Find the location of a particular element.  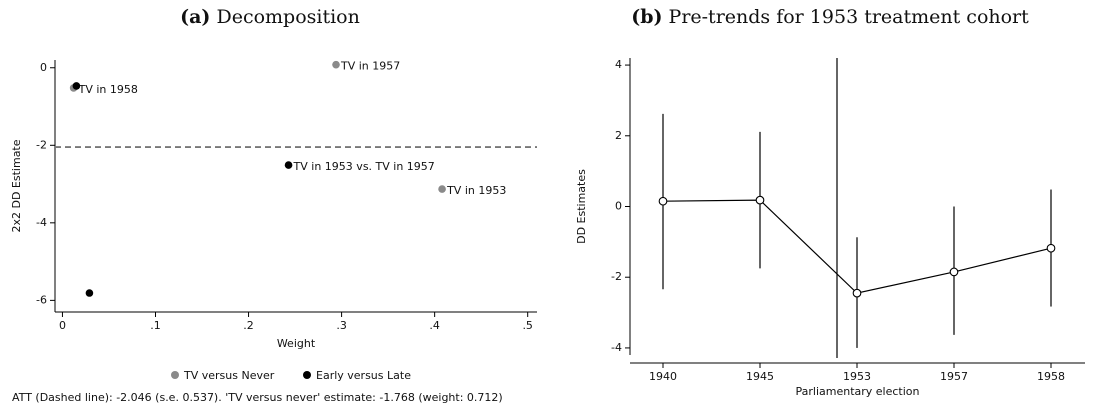

x-axis-title: Parliamentary election is located at coordinates (857, 391).